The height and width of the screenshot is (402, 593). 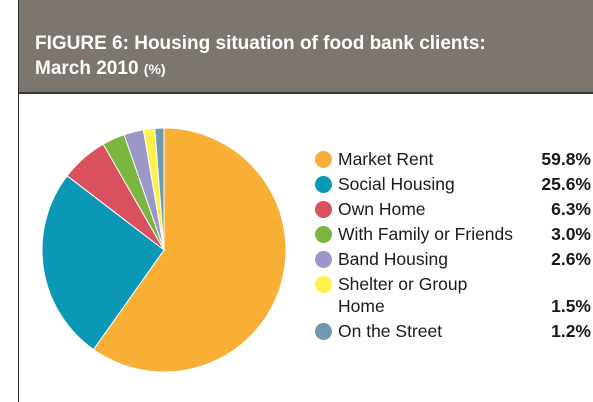 I want to click on legend-swatch-market-rent, so click(x=323, y=159).